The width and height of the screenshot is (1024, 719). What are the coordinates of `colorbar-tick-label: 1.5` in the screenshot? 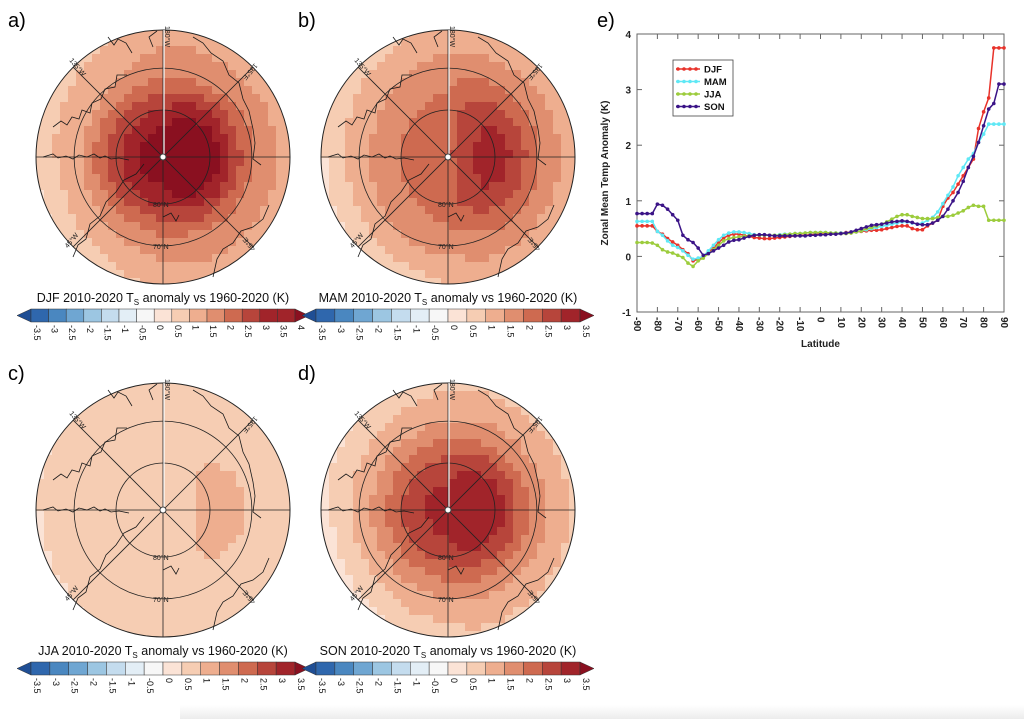 It's located at (511, 331).